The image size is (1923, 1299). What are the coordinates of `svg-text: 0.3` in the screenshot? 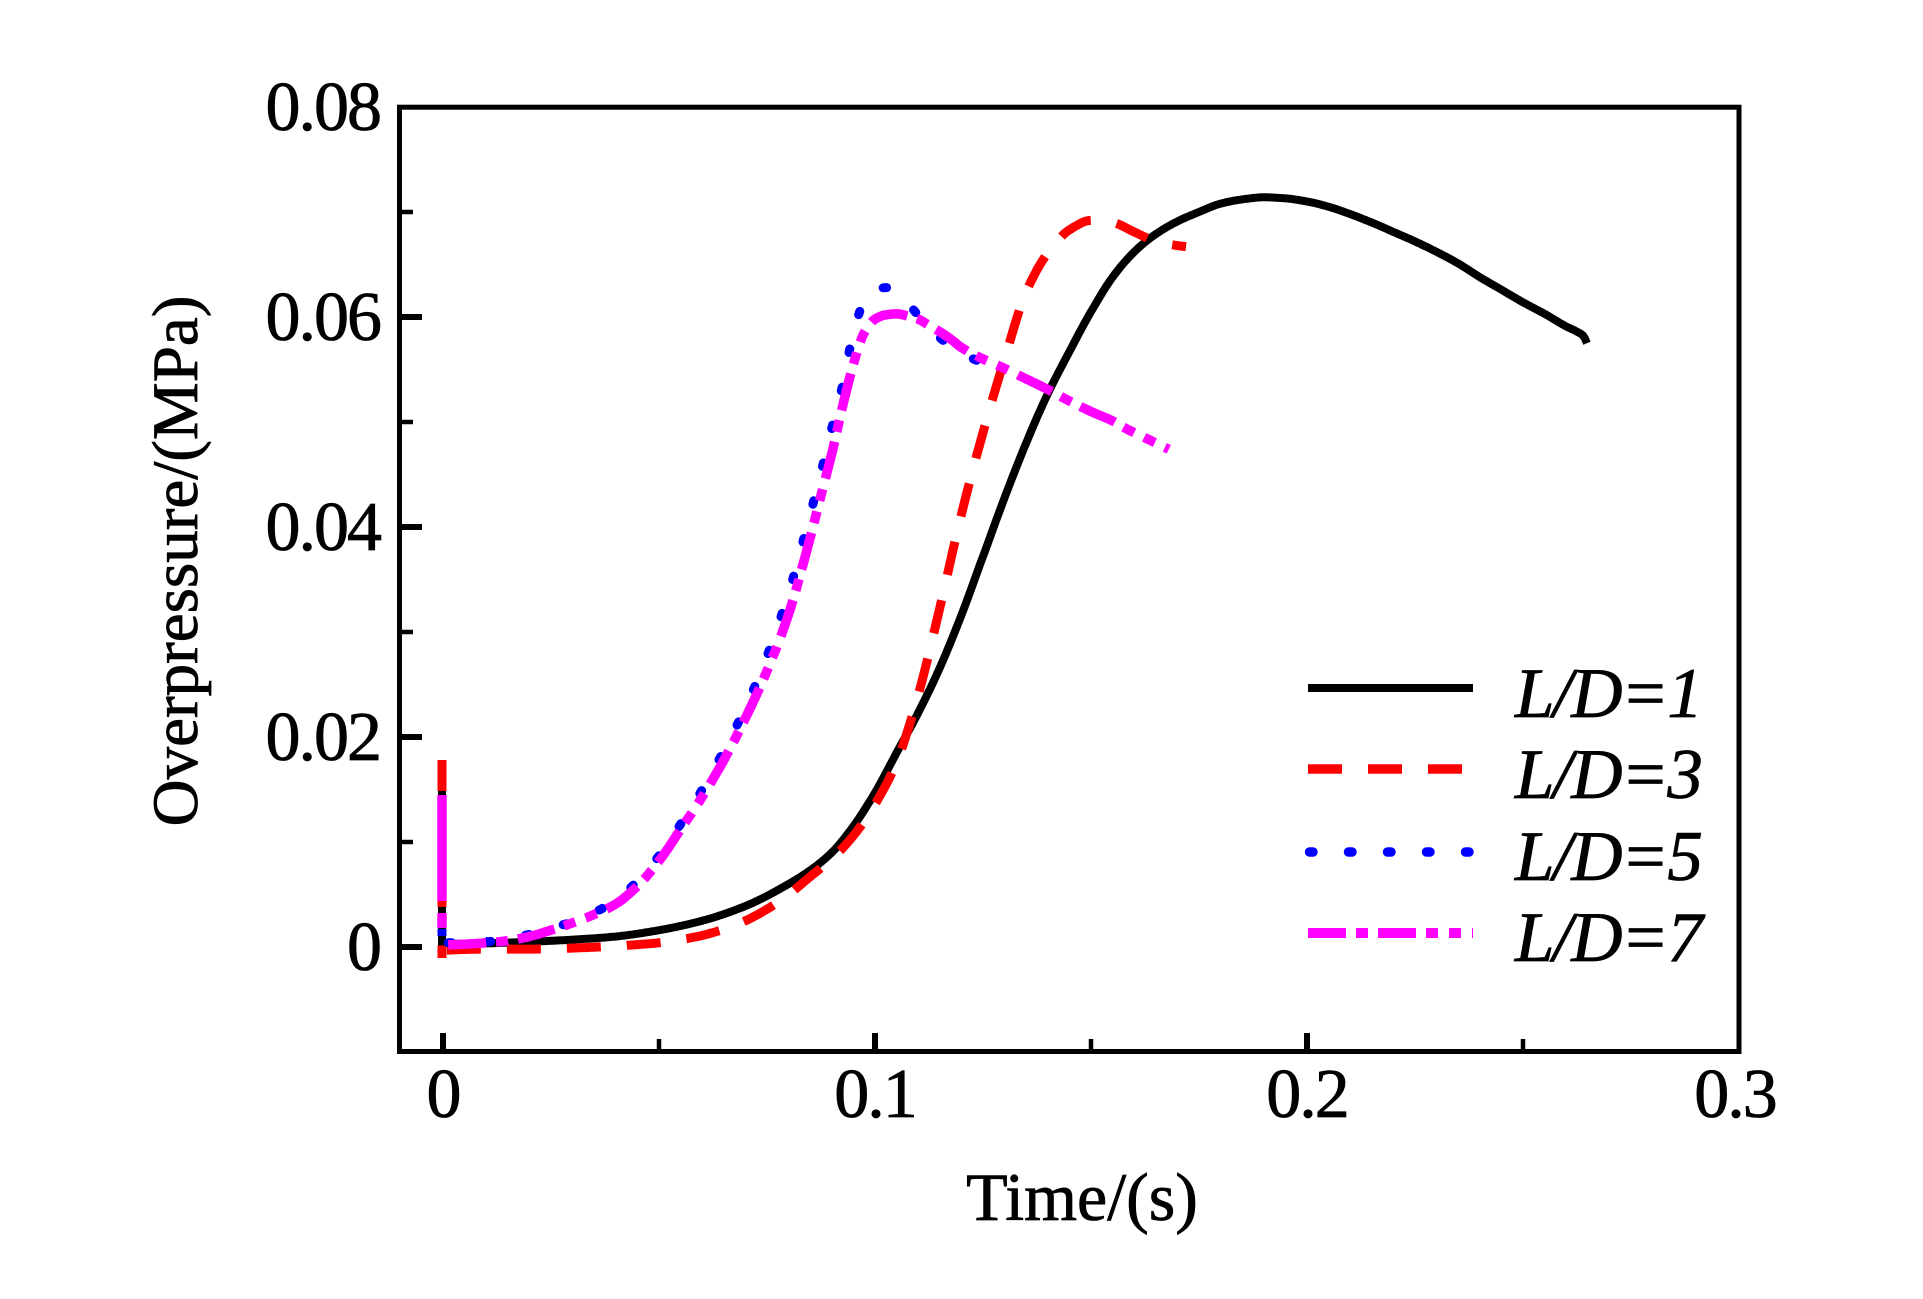 It's located at (1735, 1094).